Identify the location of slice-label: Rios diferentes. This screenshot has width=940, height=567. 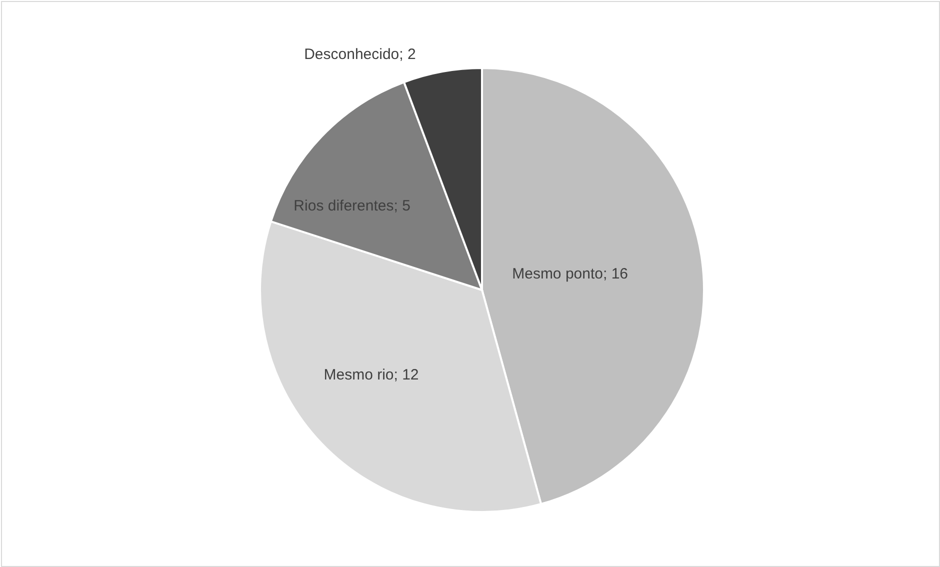
(344, 206).